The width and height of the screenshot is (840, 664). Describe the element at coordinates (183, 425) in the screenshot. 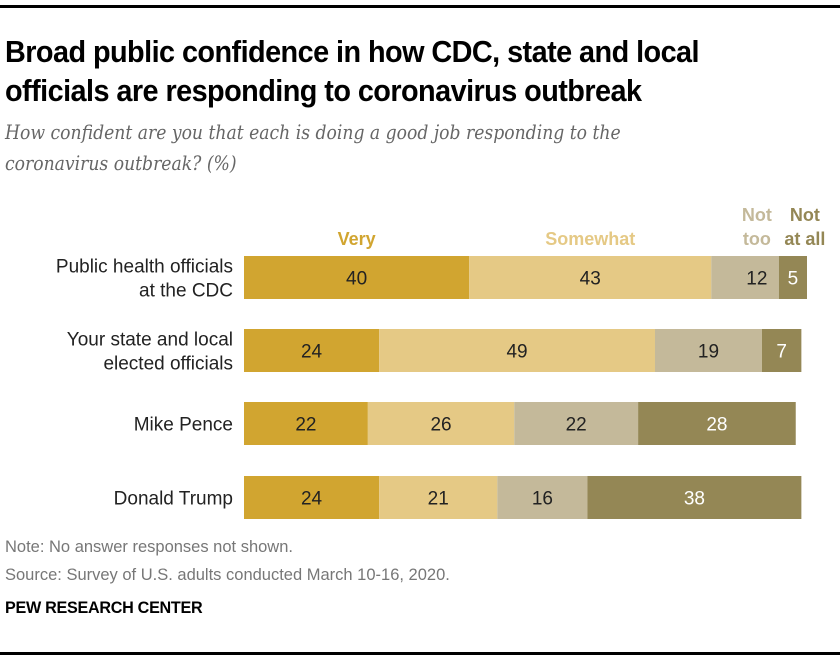

I see `category-label: Mike Pence` at that location.